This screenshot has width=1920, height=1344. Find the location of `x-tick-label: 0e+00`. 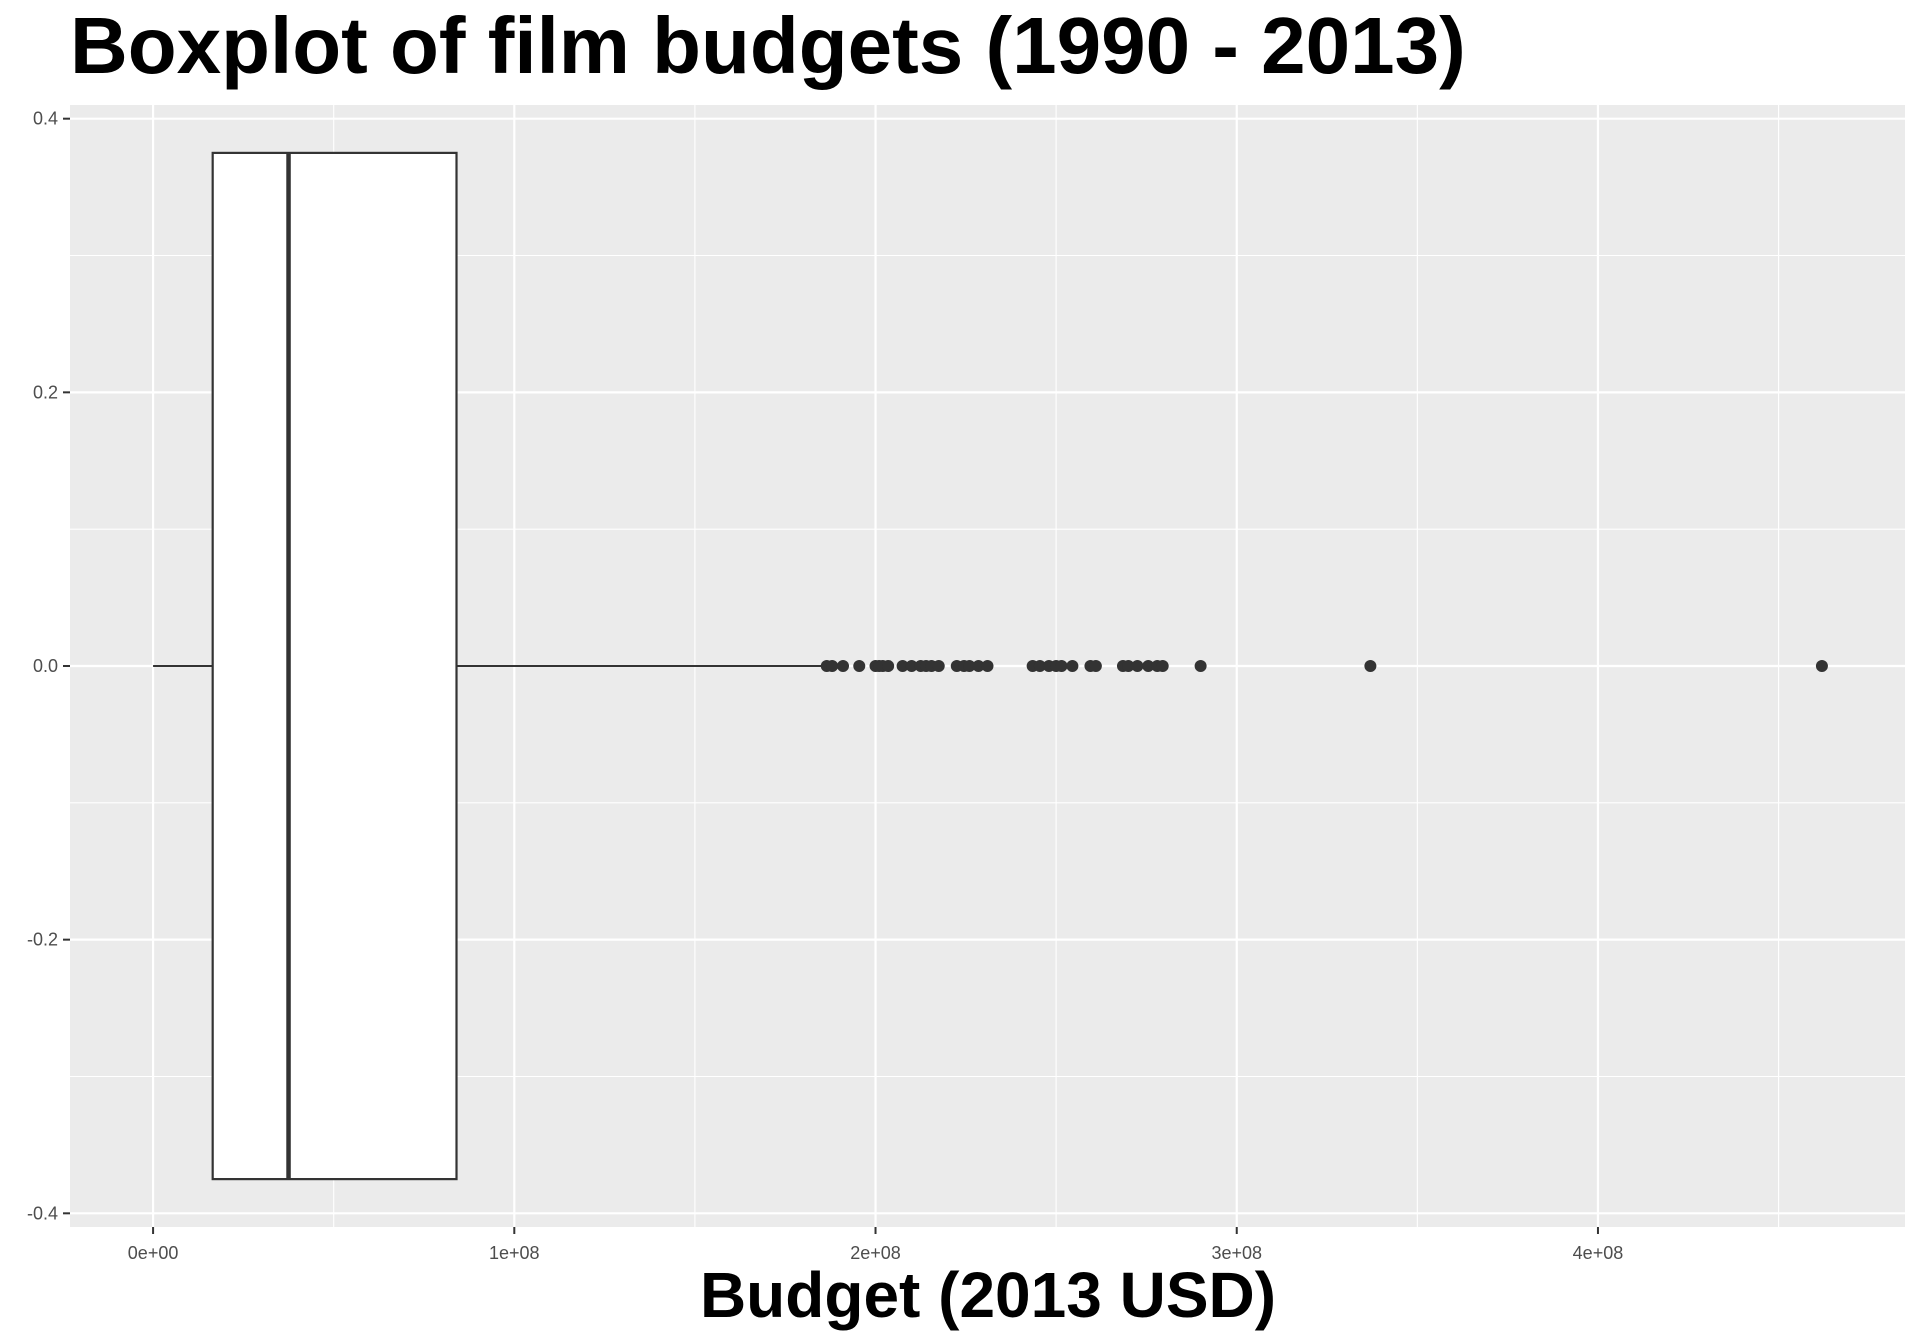

x-tick-label: 0e+00 is located at coordinates (153, 1253).